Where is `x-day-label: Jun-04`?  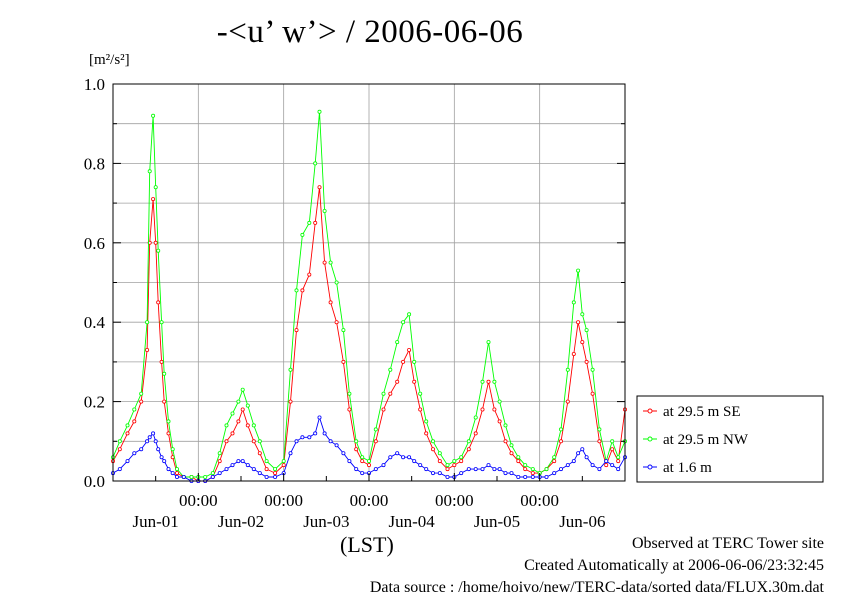
x-day-label: Jun-04 is located at coordinates (412, 521).